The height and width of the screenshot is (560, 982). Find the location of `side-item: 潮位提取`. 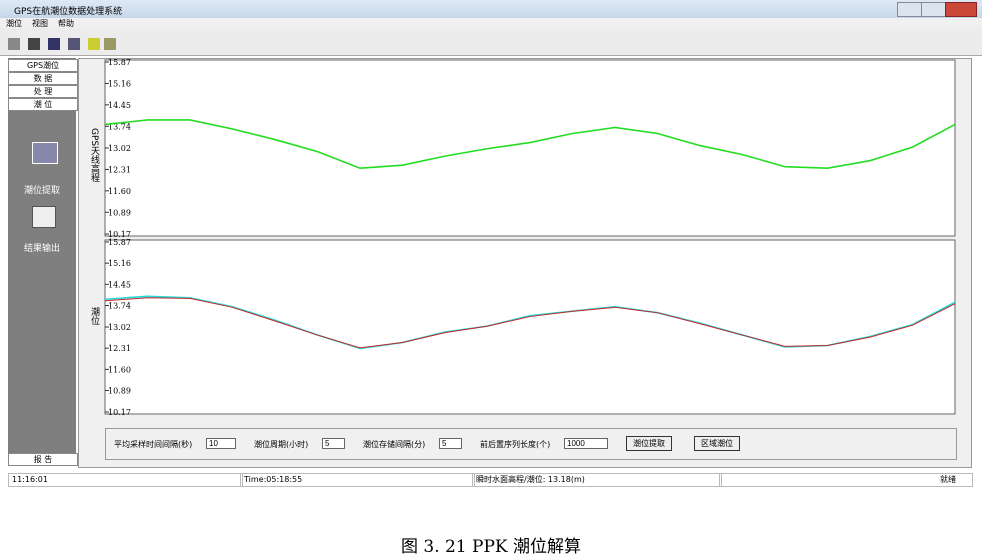

side-item: 潮位提取 is located at coordinates (41, 191).